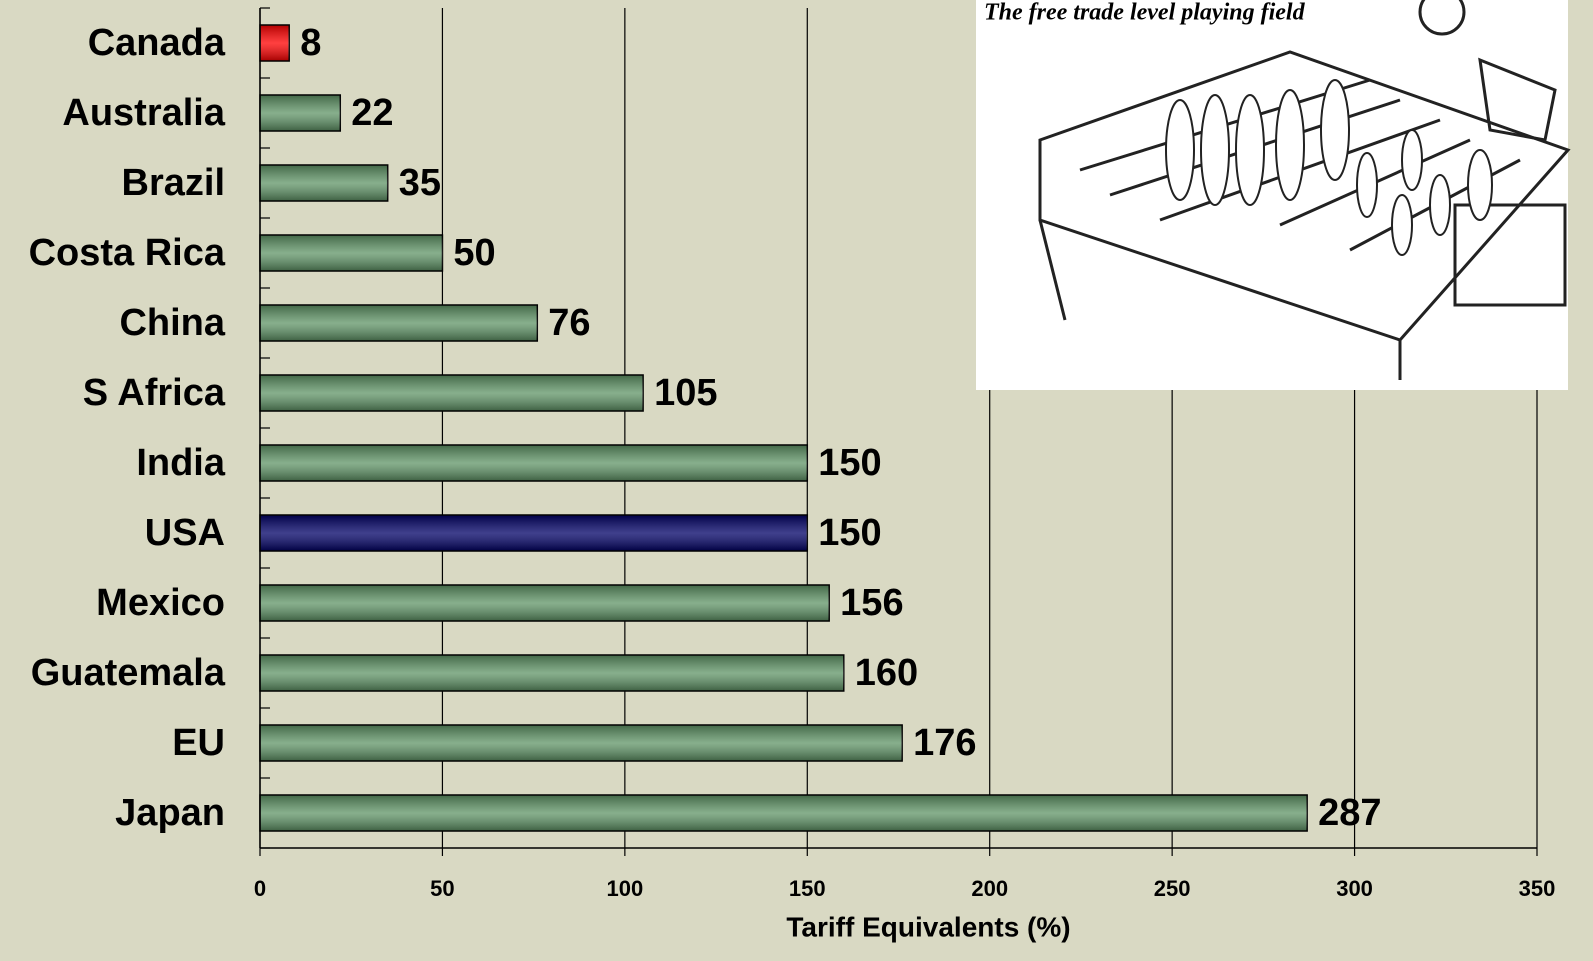 The height and width of the screenshot is (961, 1593). Describe the element at coordinates (474, 253) in the screenshot. I see `value-label: 50` at that location.